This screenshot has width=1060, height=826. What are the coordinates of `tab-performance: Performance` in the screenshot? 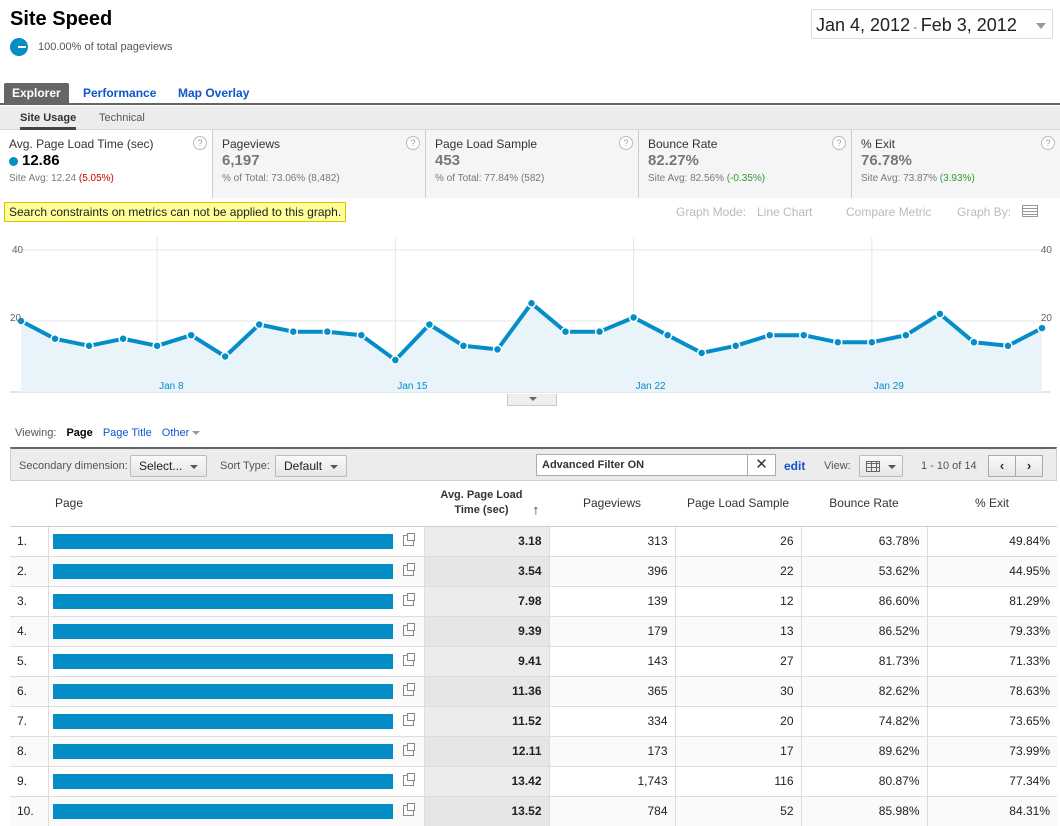 It's located at (120, 93).